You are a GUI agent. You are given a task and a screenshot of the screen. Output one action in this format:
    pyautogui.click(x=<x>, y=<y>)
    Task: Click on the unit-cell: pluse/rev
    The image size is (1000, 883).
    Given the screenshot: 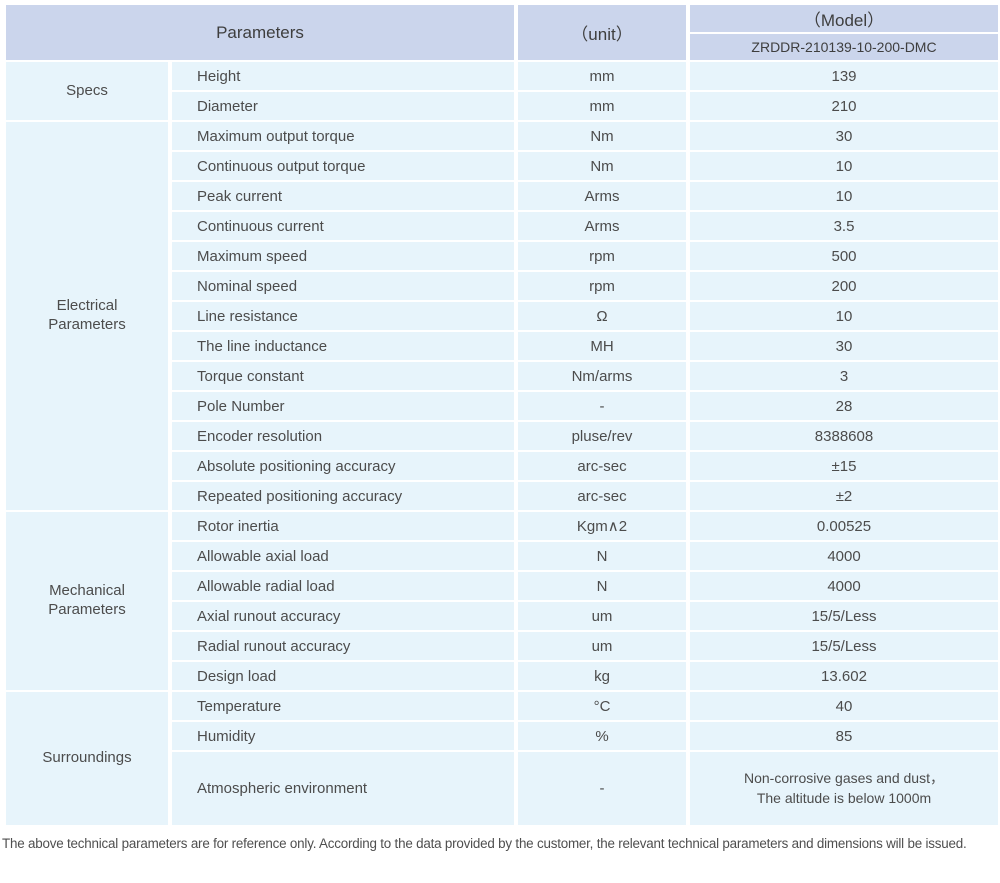 What is the action you would take?
    pyautogui.click(x=602, y=436)
    